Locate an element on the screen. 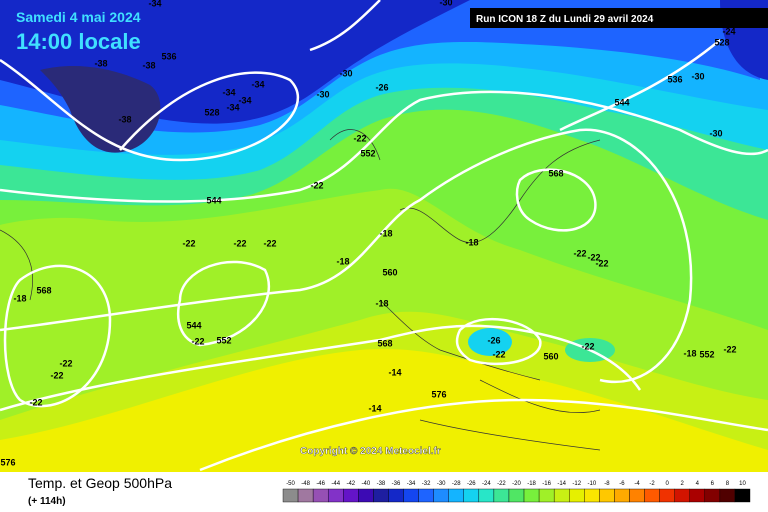 Image resolution: width=768 pixels, height=512 pixels. scale-label: -6 is located at coordinates (622, 484).